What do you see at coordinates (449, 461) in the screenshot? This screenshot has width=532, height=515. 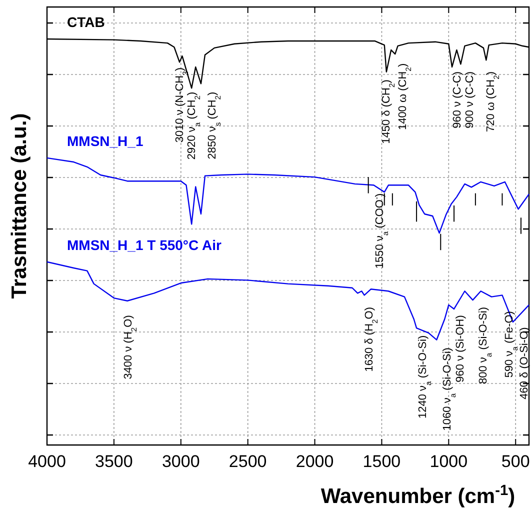 I see `x-tick-label: 1000` at bounding box center [449, 461].